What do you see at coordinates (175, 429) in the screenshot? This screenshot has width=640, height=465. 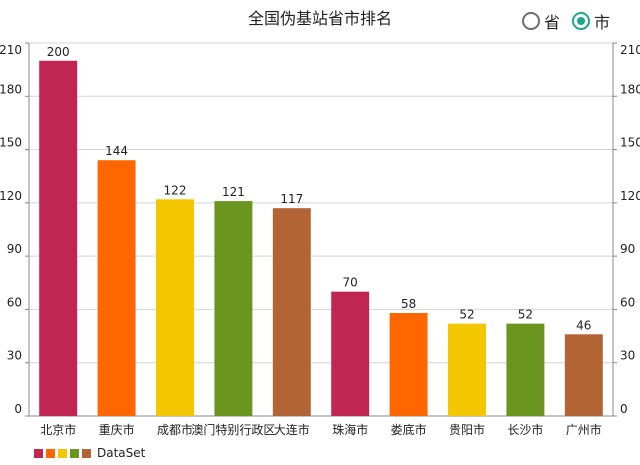 I see `x-tick-label: 成都市` at bounding box center [175, 429].